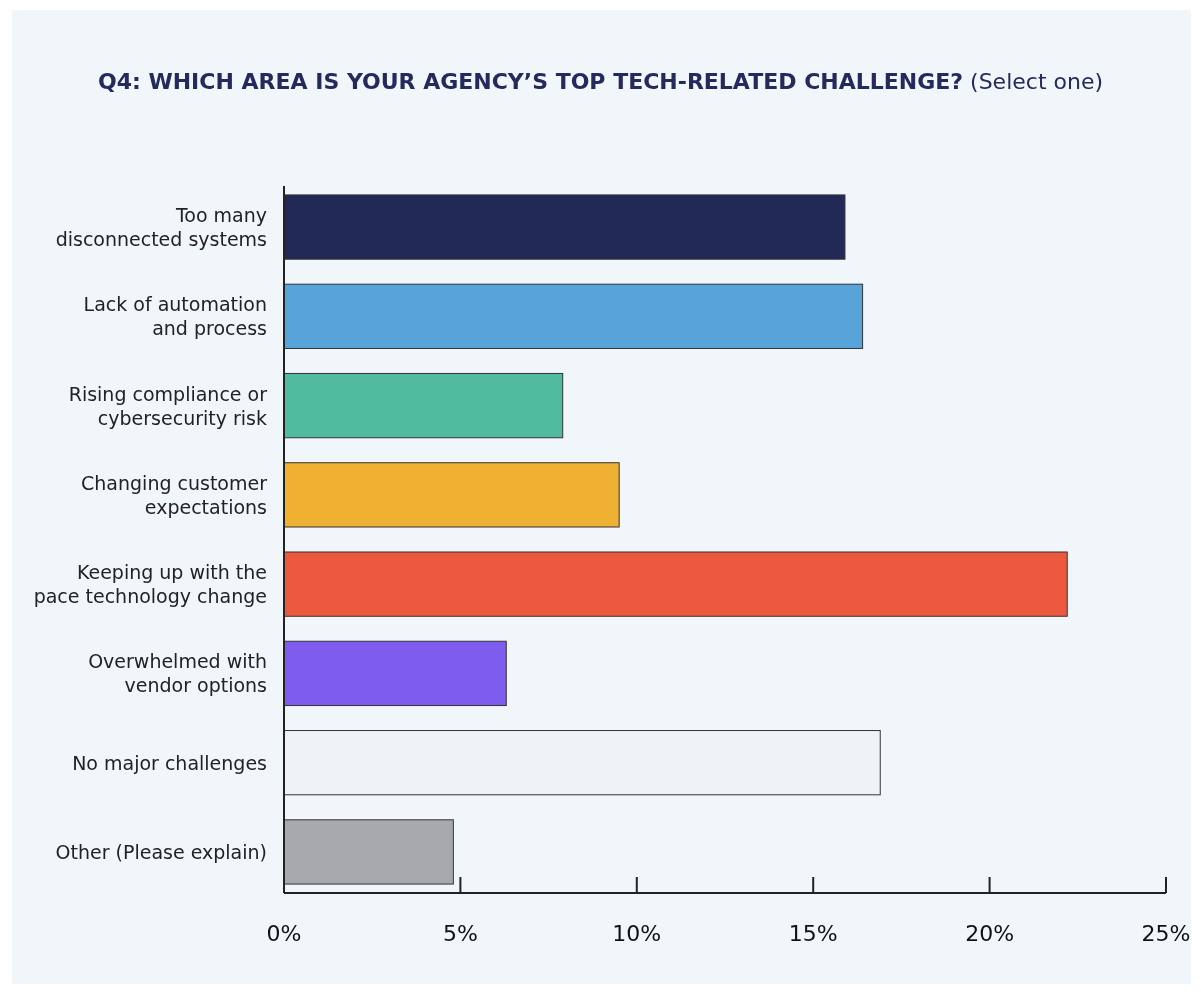 This screenshot has height=992, width=1201. What do you see at coordinates (161, 851) in the screenshot?
I see `y-tick-label: Other (Please explain)` at bounding box center [161, 851].